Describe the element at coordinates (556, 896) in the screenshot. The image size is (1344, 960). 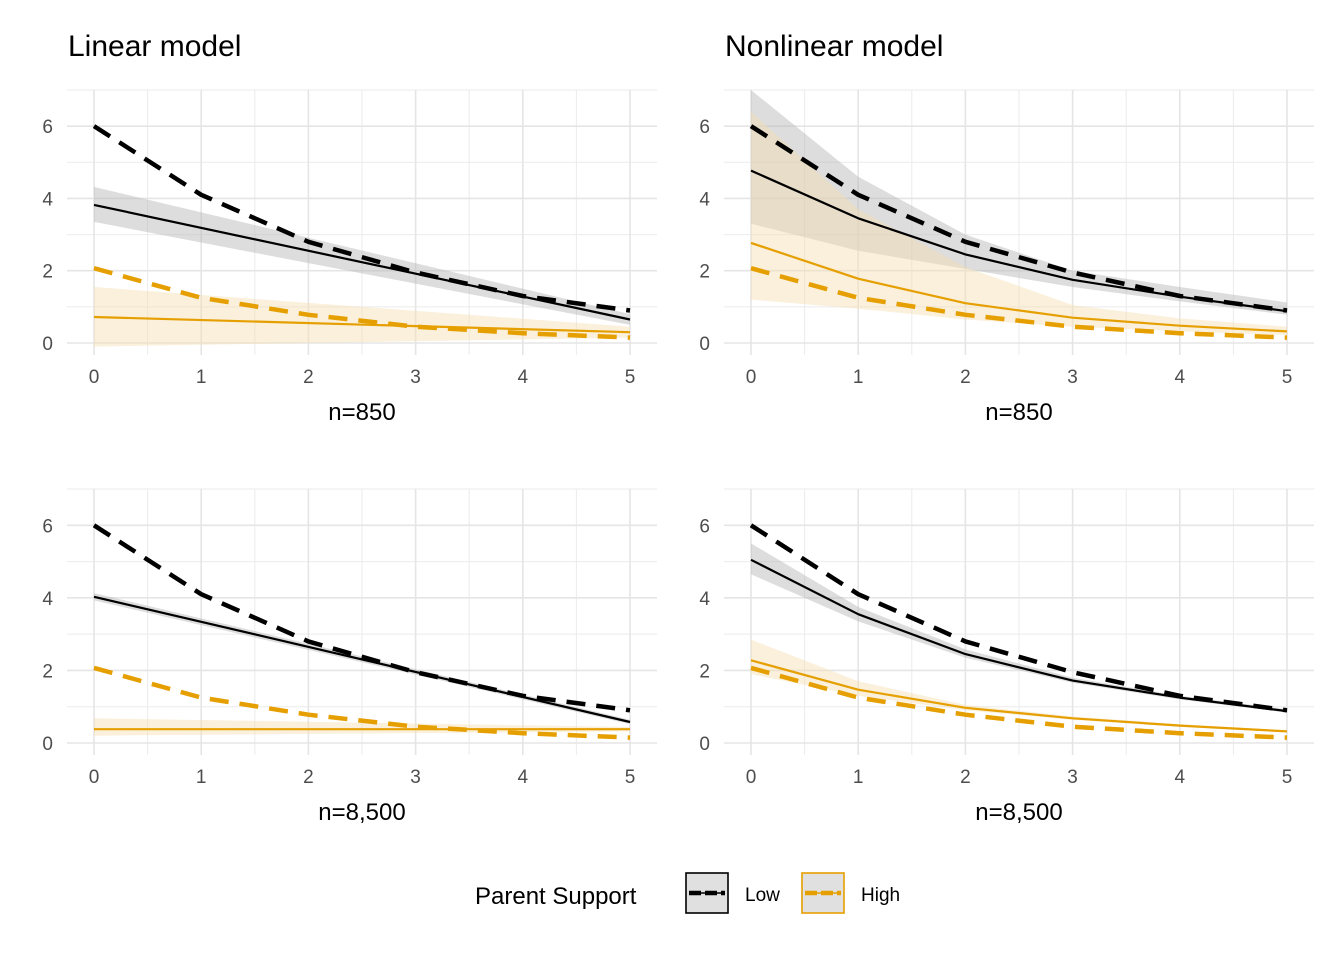
I see `legend-title: Parent Support` at that location.